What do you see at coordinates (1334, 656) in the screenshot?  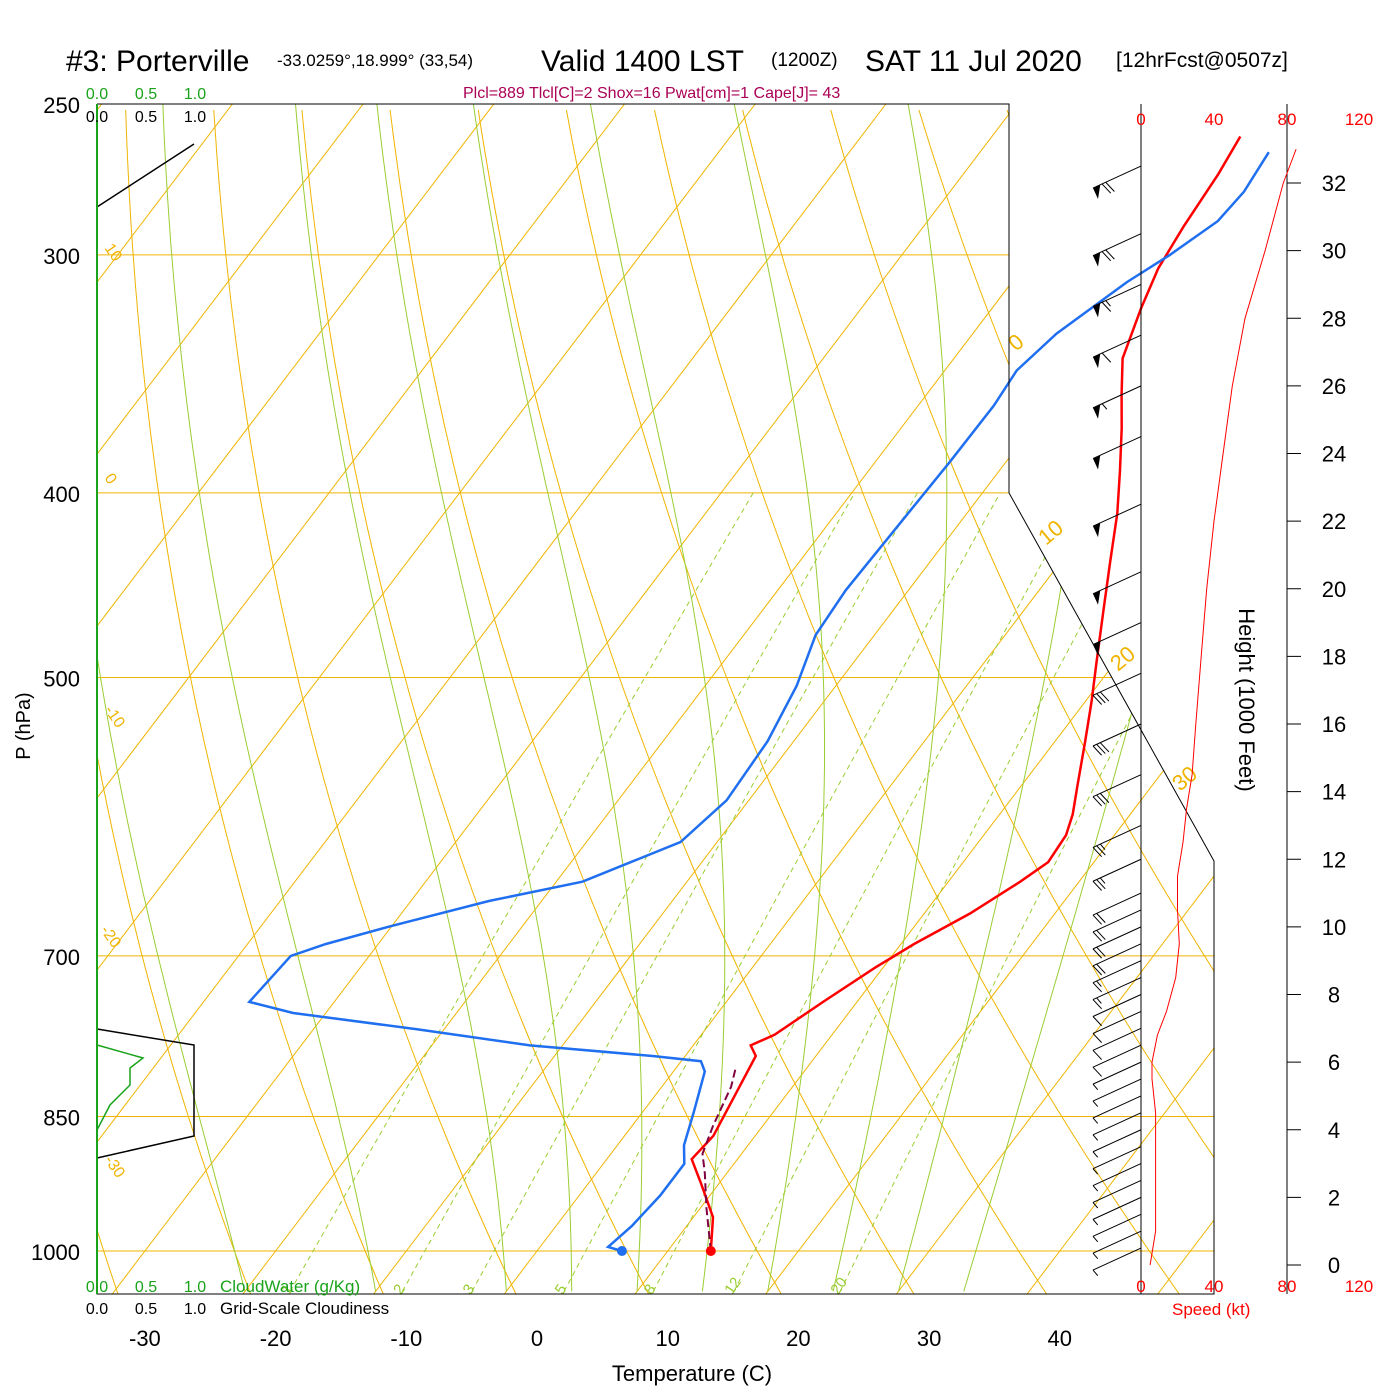 I see `height-tick-label: 18` at bounding box center [1334, 656].